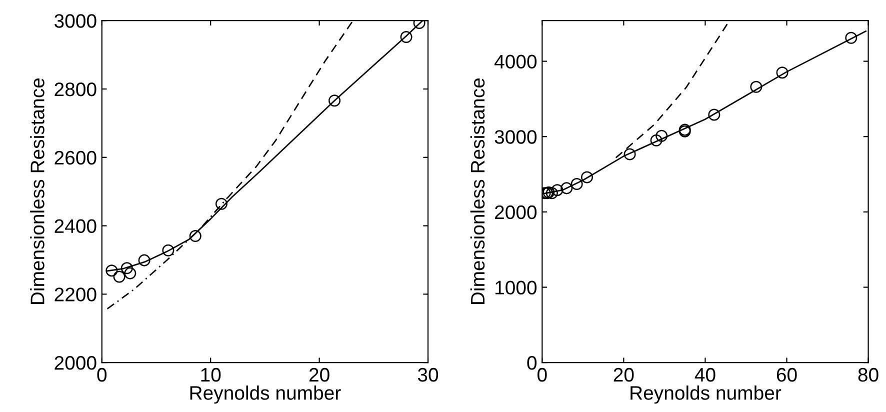 Image resolution: width=886 pixels, height=412 pixels. I want to click on x-tick-label: 60, so click(786, 375).